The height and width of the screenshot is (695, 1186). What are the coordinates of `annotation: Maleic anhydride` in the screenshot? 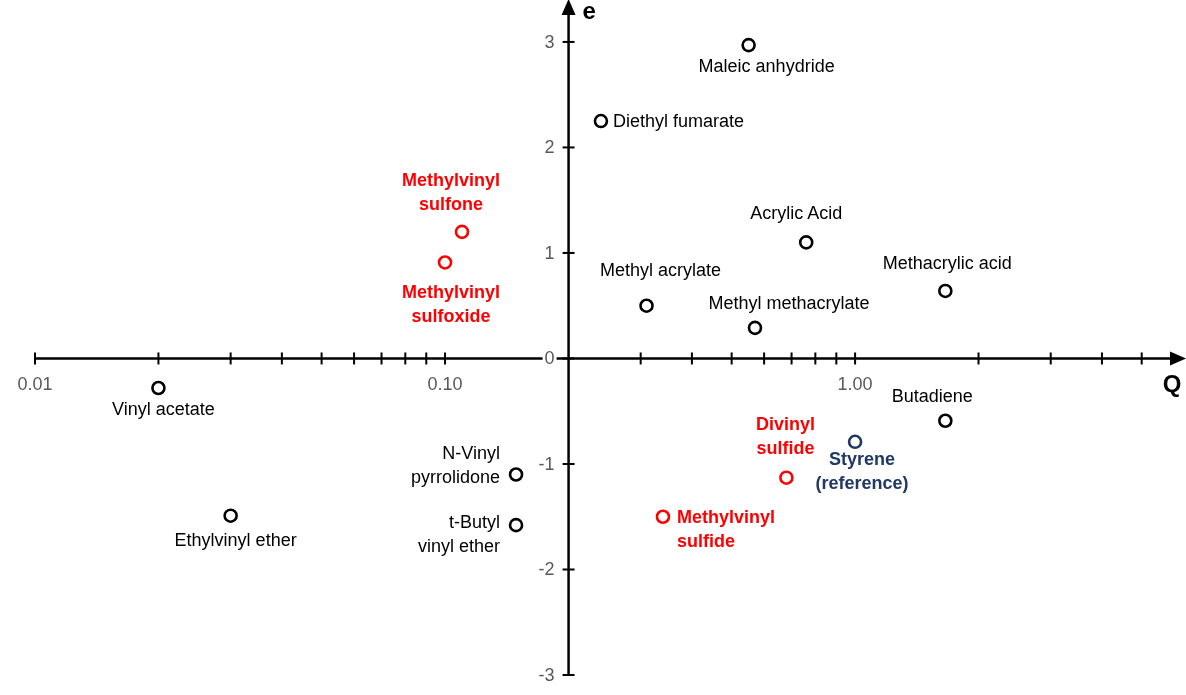 It's located at (766, 66).